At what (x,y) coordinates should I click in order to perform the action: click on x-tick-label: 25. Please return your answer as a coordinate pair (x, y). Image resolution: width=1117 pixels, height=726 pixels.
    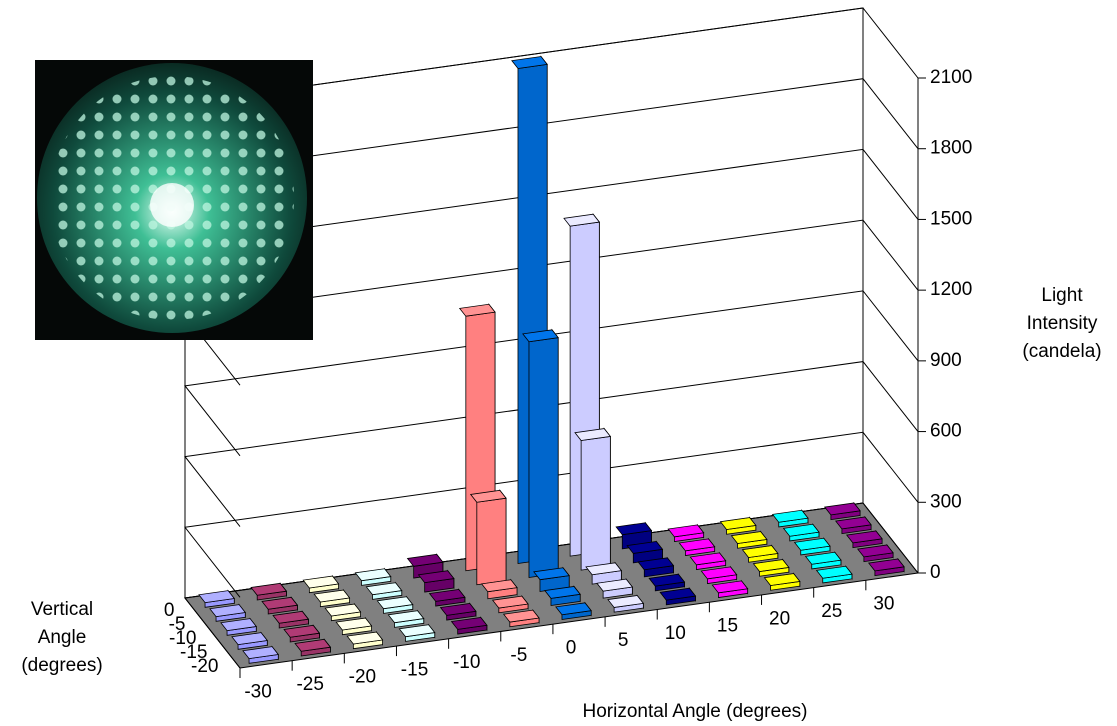
    Looking at the image, I should click on (831, 611).